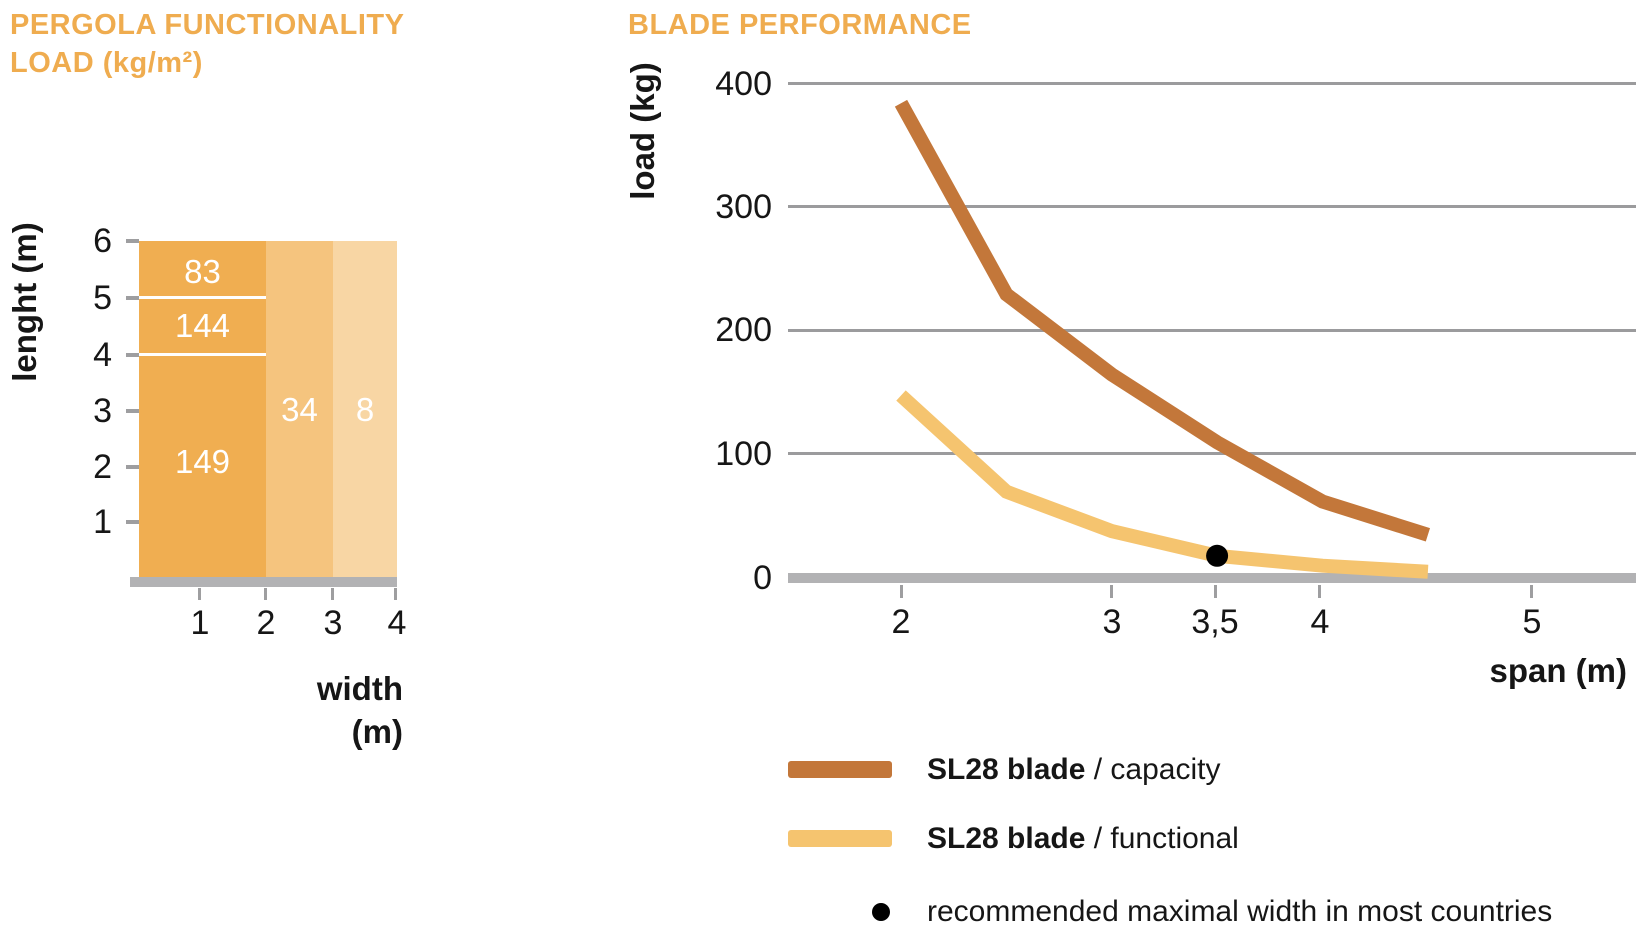 The image size is (1636, 940). I want to click on legend-dot-icon, so click(881, 912).